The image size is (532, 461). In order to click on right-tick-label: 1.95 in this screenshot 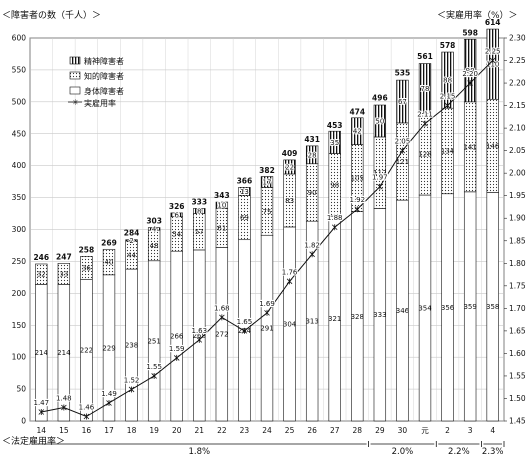, I will do `click(517, 195)`.